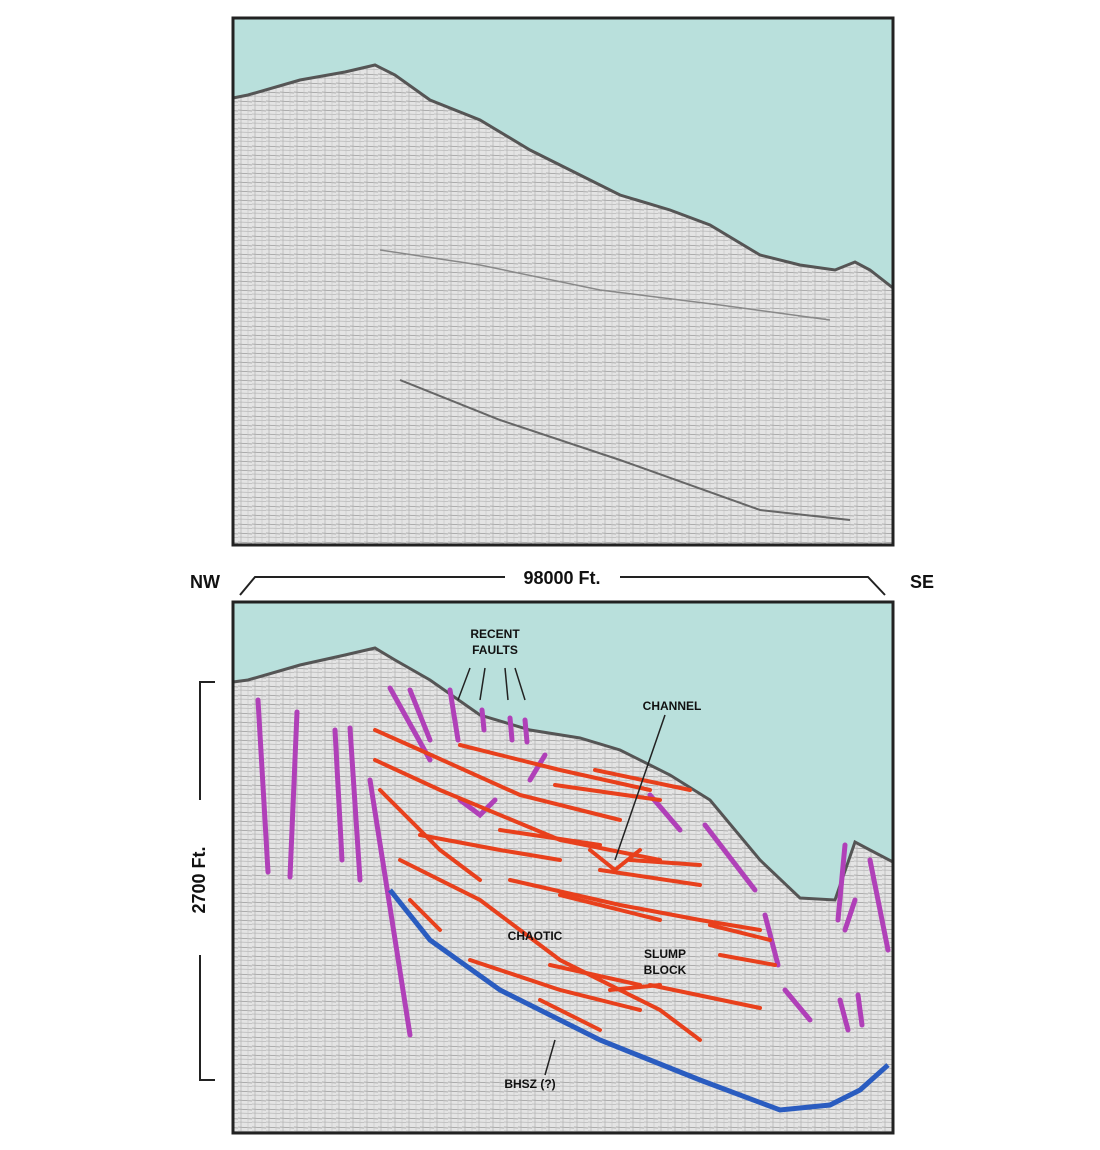 The height and width of the screenshot is (1150, 1100). Describe the element at coordinates (672, 706) in the screenshot. I see `label: CHANNEL` at that location.